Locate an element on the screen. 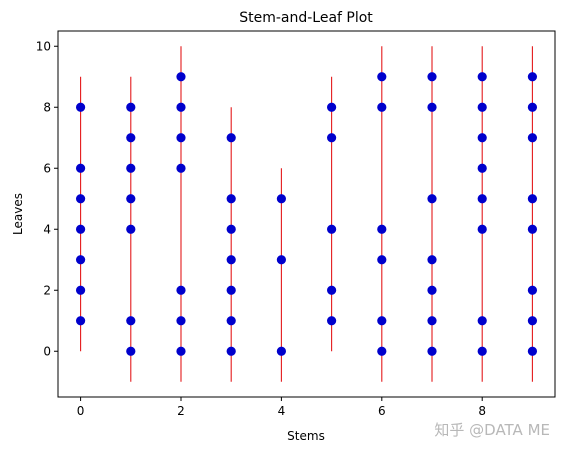 The width and height of the screenshot is (563, 453). y-tick-label-4: 4 is located at coordinates (47, 229).